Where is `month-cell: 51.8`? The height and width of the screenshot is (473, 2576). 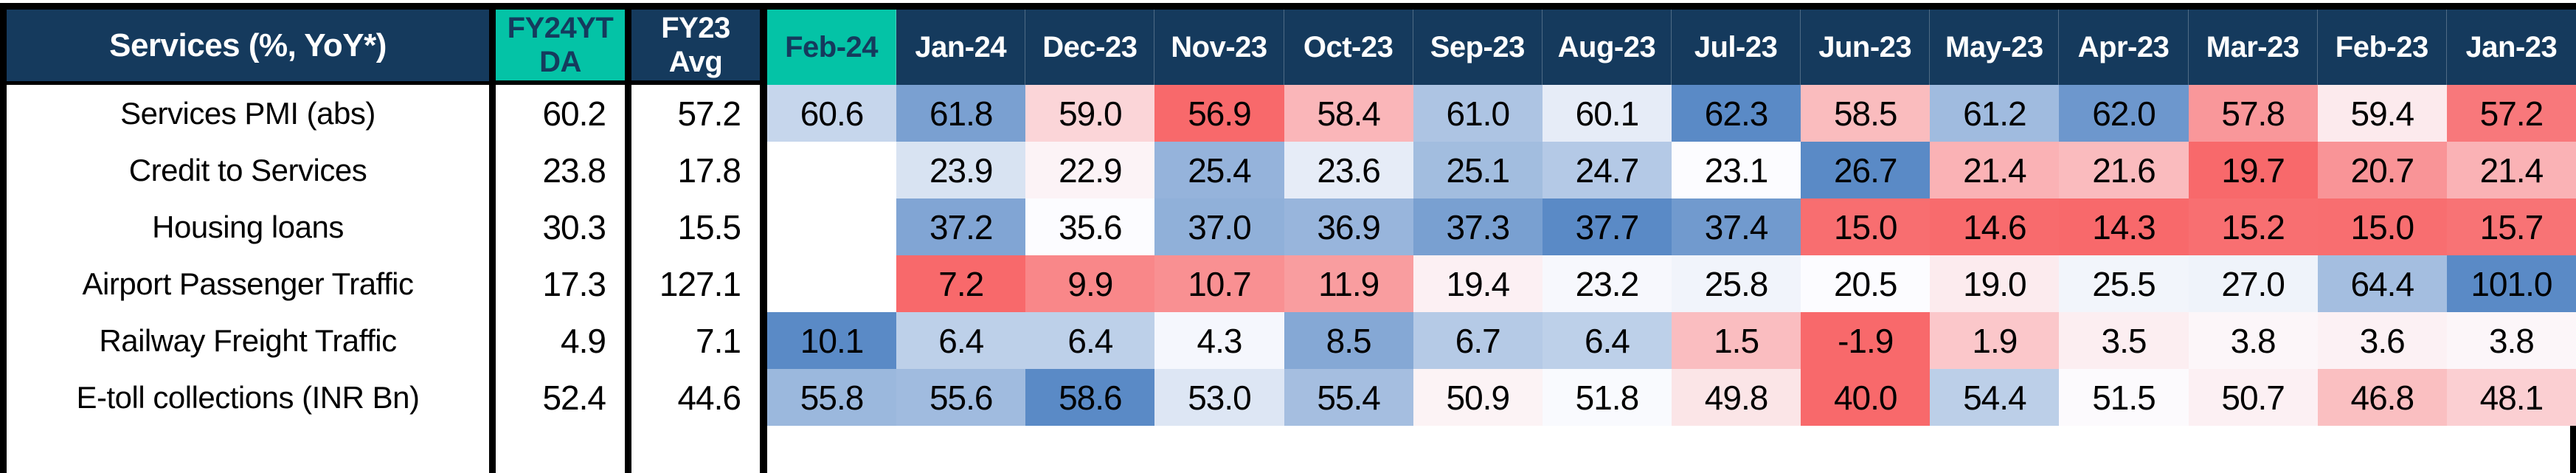 month-cell: 51.8 is located at coordinates (1607, 398).